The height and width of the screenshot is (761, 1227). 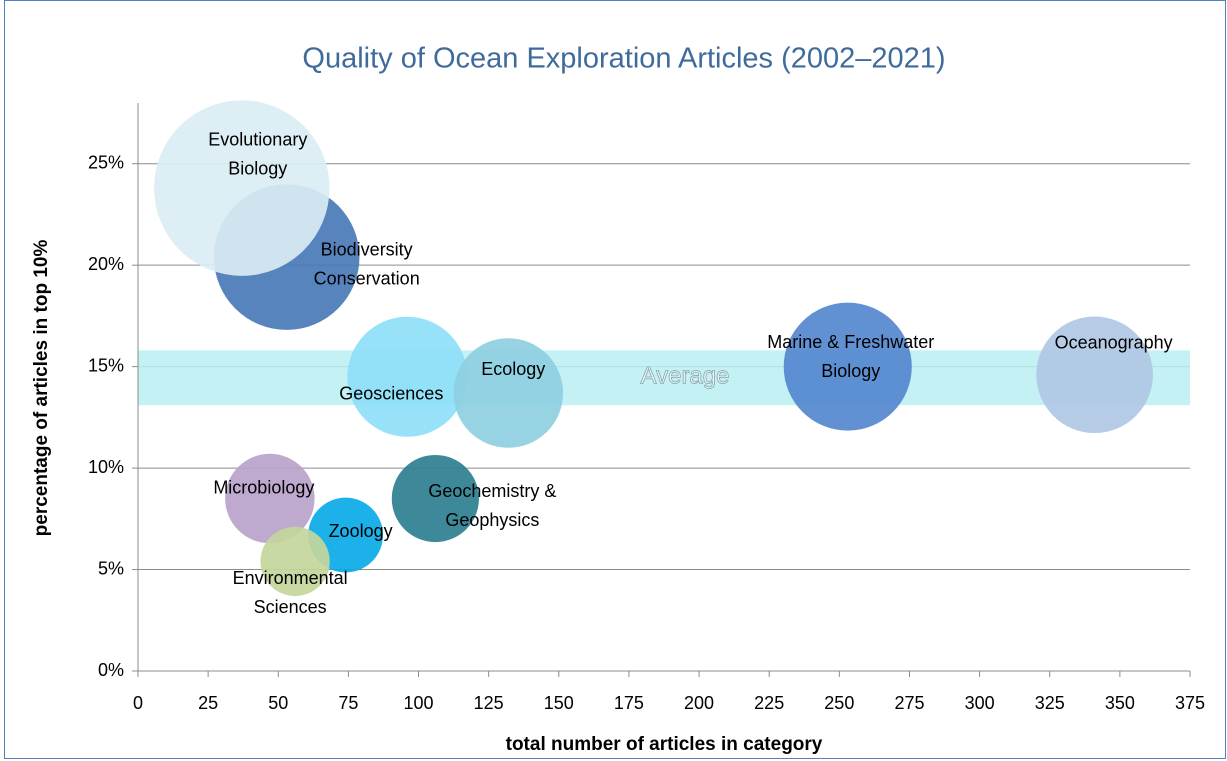 What do you see at coordinates (257, 153) in the screenshot?
I see `bubble-label: Evolutionary Biology` at bounding box center [257, 153].